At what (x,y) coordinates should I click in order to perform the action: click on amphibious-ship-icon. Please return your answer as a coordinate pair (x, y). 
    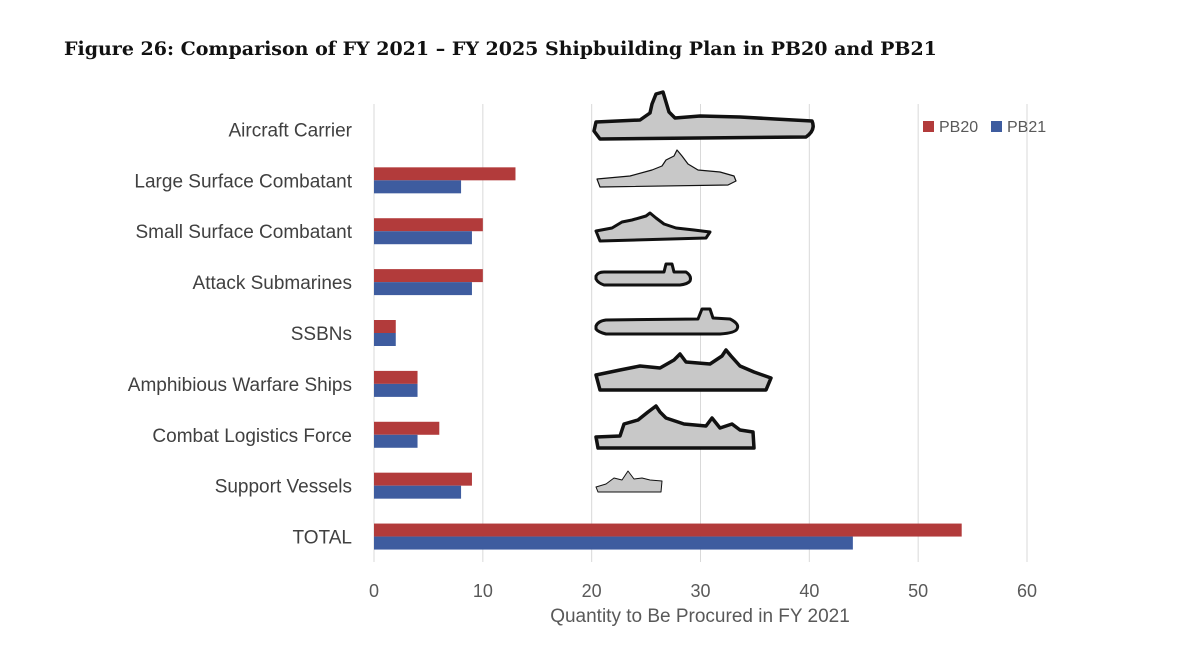
    Looking at the image, I should click on (683, 370).